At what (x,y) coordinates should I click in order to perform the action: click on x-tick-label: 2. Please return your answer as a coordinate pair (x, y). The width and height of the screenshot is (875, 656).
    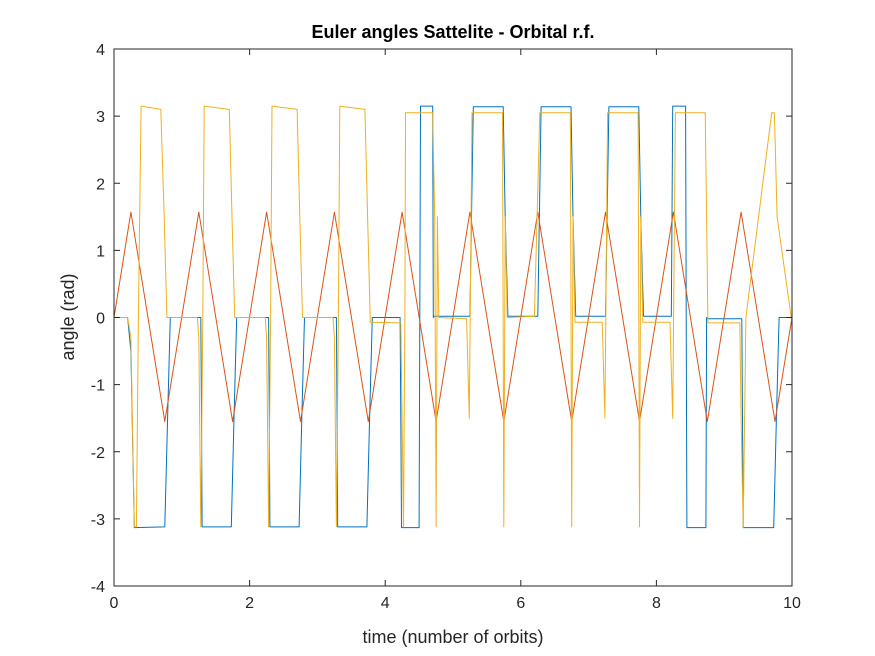
    Looking at the image, I should click on (249, 603).